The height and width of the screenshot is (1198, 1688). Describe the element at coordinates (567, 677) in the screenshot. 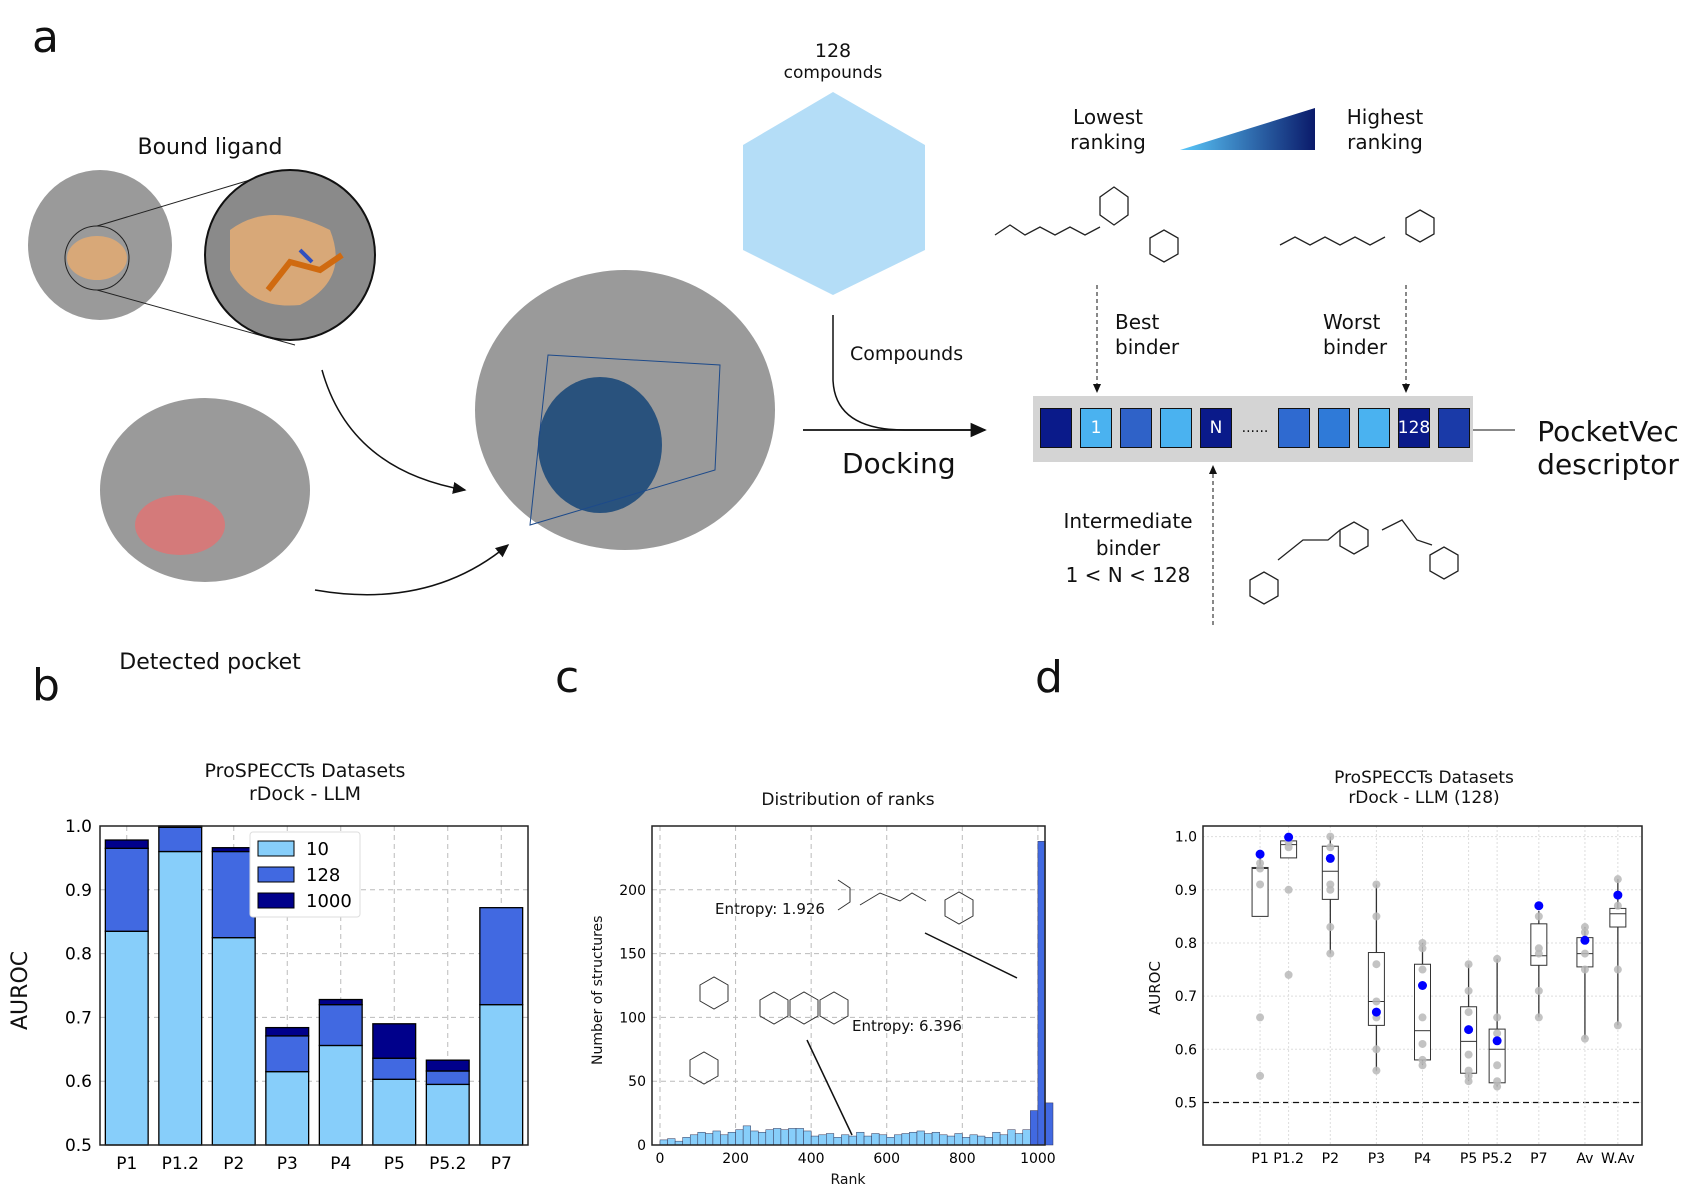

I see `panel-letter-c: c` at that location.